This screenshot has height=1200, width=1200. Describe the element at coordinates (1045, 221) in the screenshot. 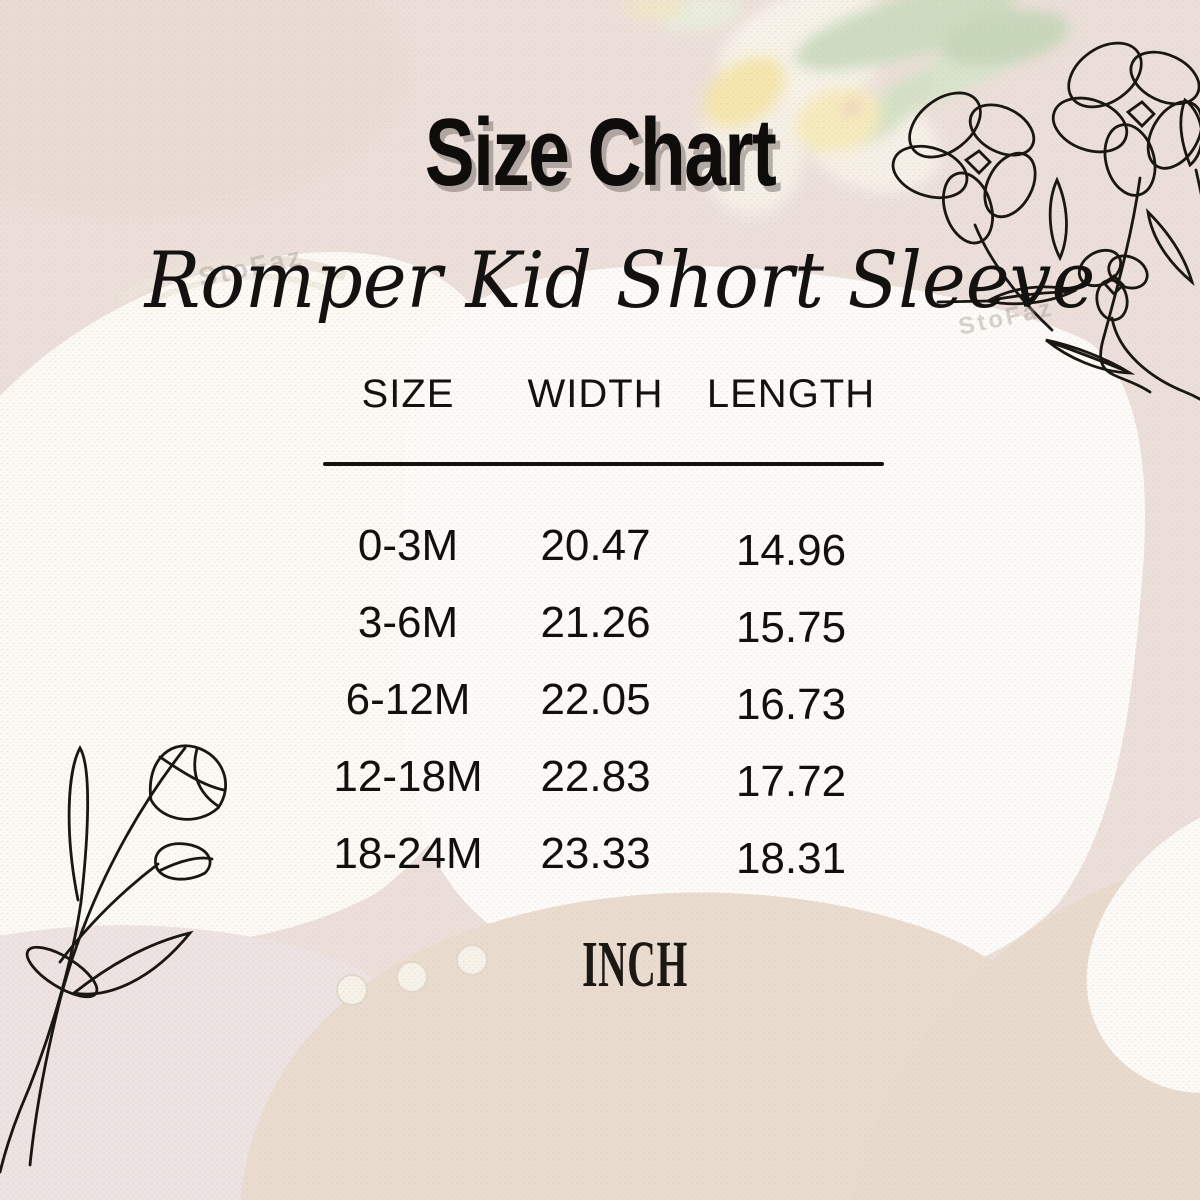

I see `flower-line-art-icon` at that location.